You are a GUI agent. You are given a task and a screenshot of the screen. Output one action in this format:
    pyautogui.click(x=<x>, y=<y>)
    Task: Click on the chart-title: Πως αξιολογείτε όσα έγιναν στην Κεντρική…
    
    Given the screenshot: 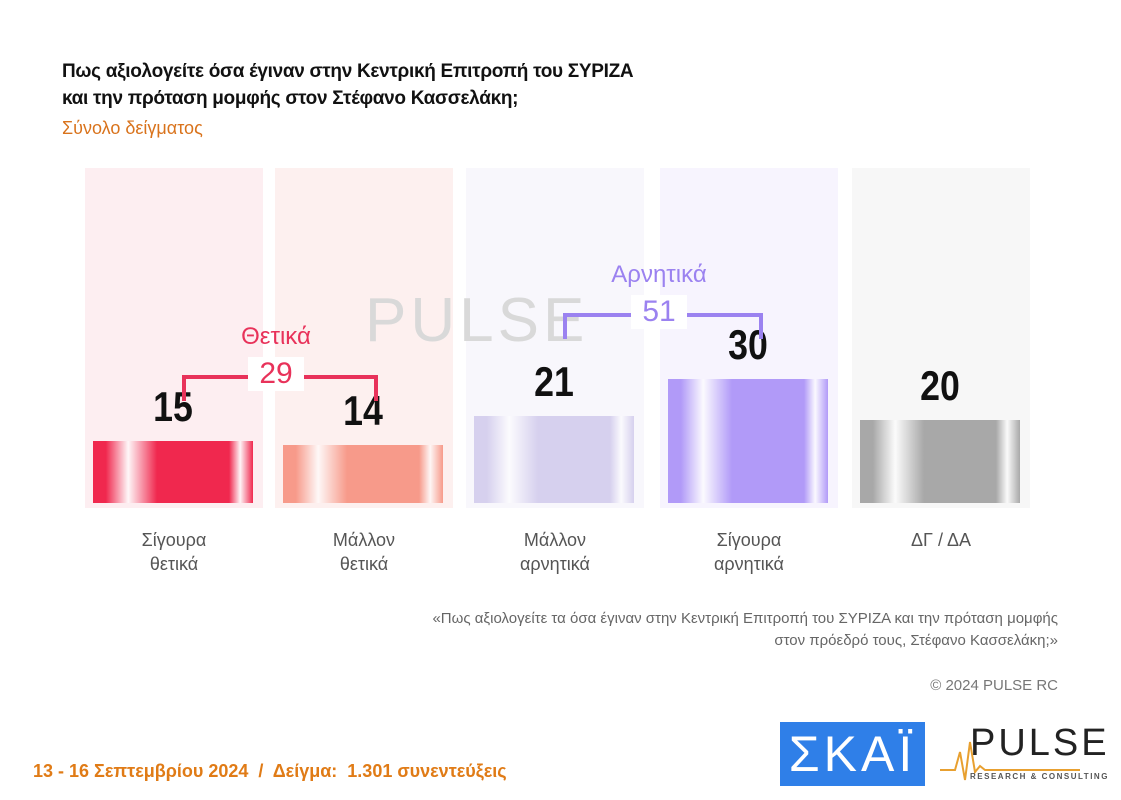 What is the action you would take?
    pyautogui.click(x=348, y=85)
    